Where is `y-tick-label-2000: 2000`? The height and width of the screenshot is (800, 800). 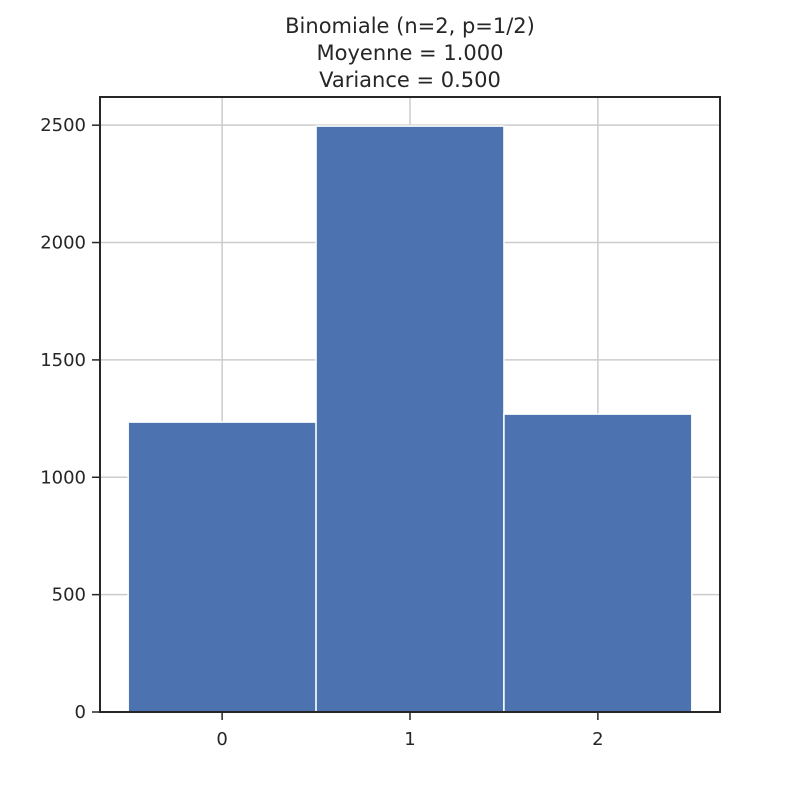
y-tick-label-2000: 2000 is located at coordinates (63, 243).